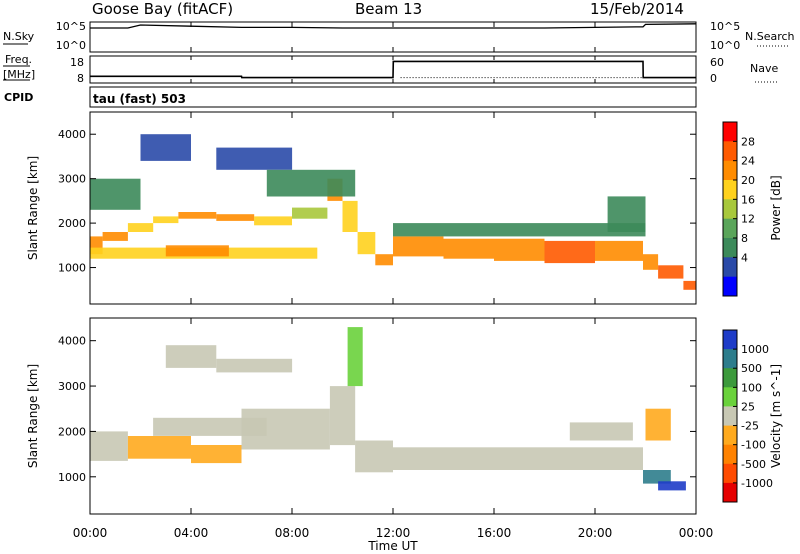 This screenshot has width=800, height=554. I want to click on nsearch-label: N.Search, so click(770, 36).